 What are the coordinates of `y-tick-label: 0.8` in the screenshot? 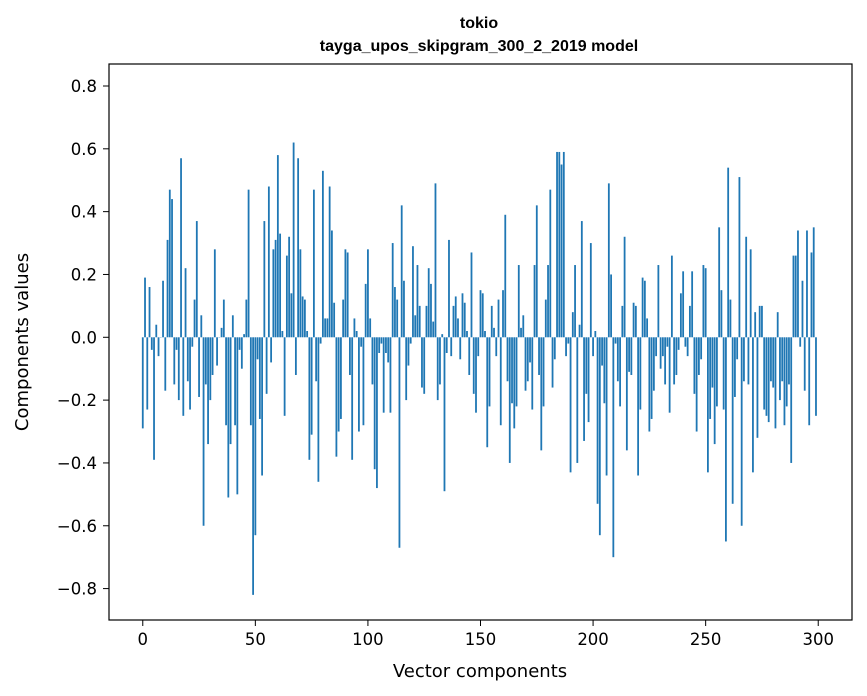 It's located at (84, 86).